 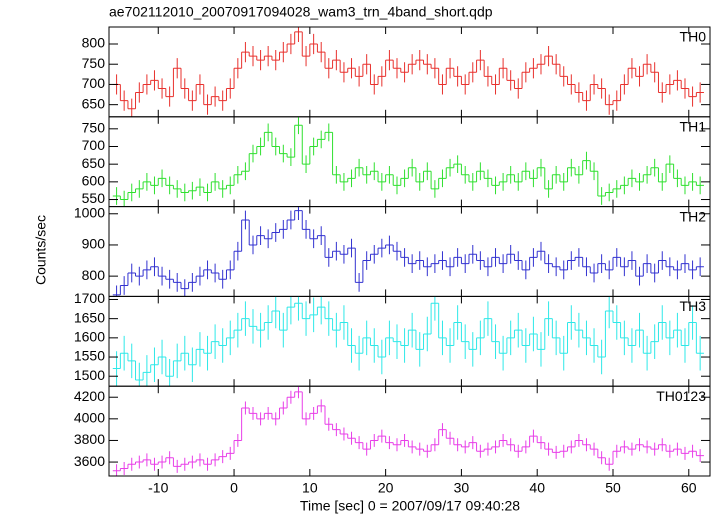 What do you see at coordinates (89, 439) in the screenshot?
I see `y-tick-label: 3800` at bounding box center [89, 439].